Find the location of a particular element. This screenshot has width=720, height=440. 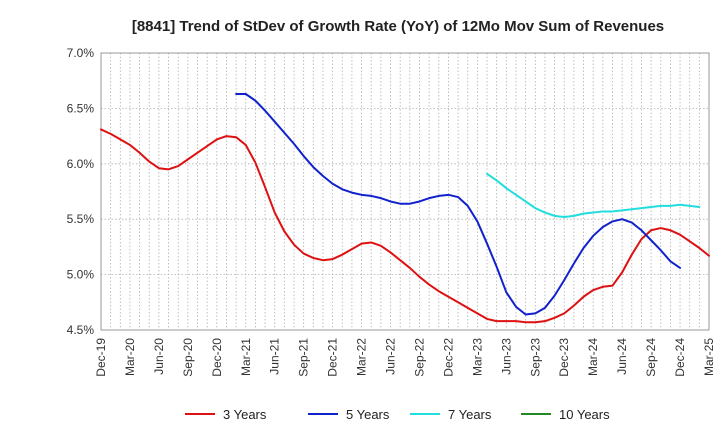

y-tick-label: 5.0% is located at coordinates (81, 275).